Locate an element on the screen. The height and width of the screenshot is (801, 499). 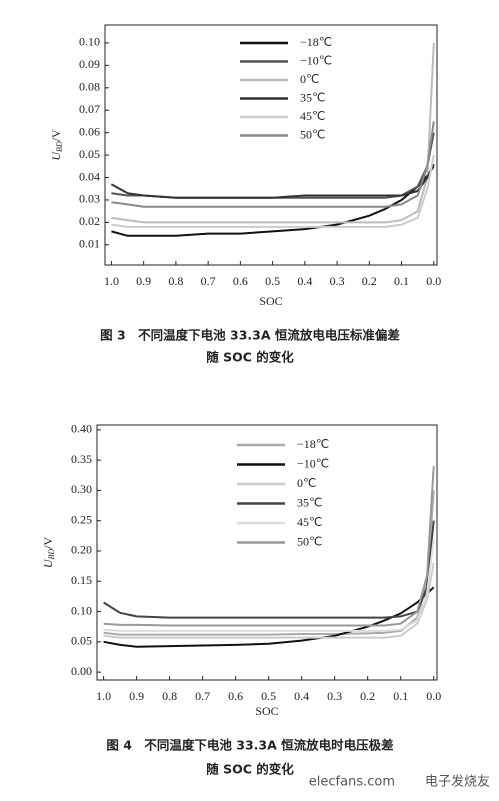
y-tick-label: 0.01 is located at coordinates (89, 244).